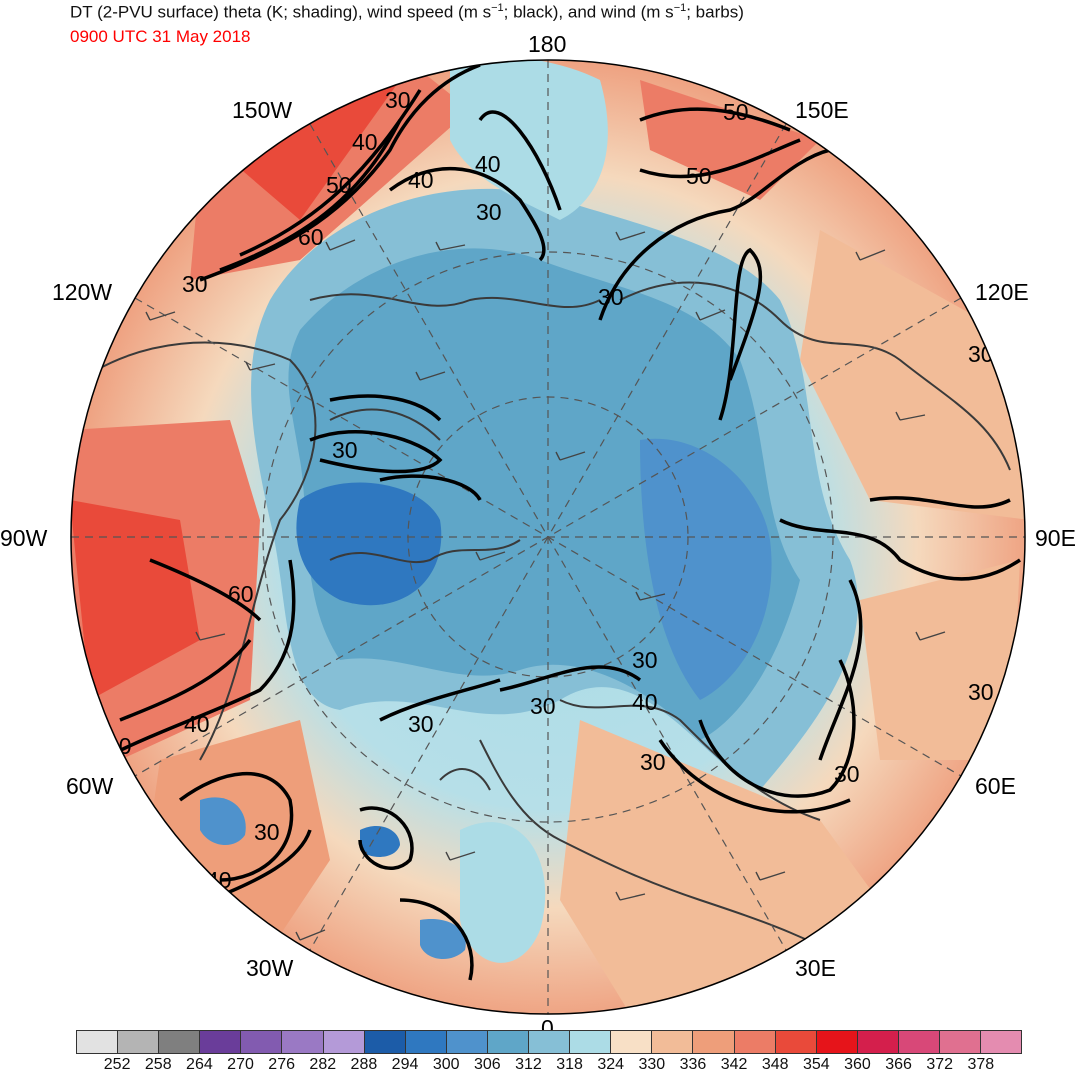  Describe the element at coordinates (364, 1064) in the screenshot. I see `colorbar-label: 288` at that location.